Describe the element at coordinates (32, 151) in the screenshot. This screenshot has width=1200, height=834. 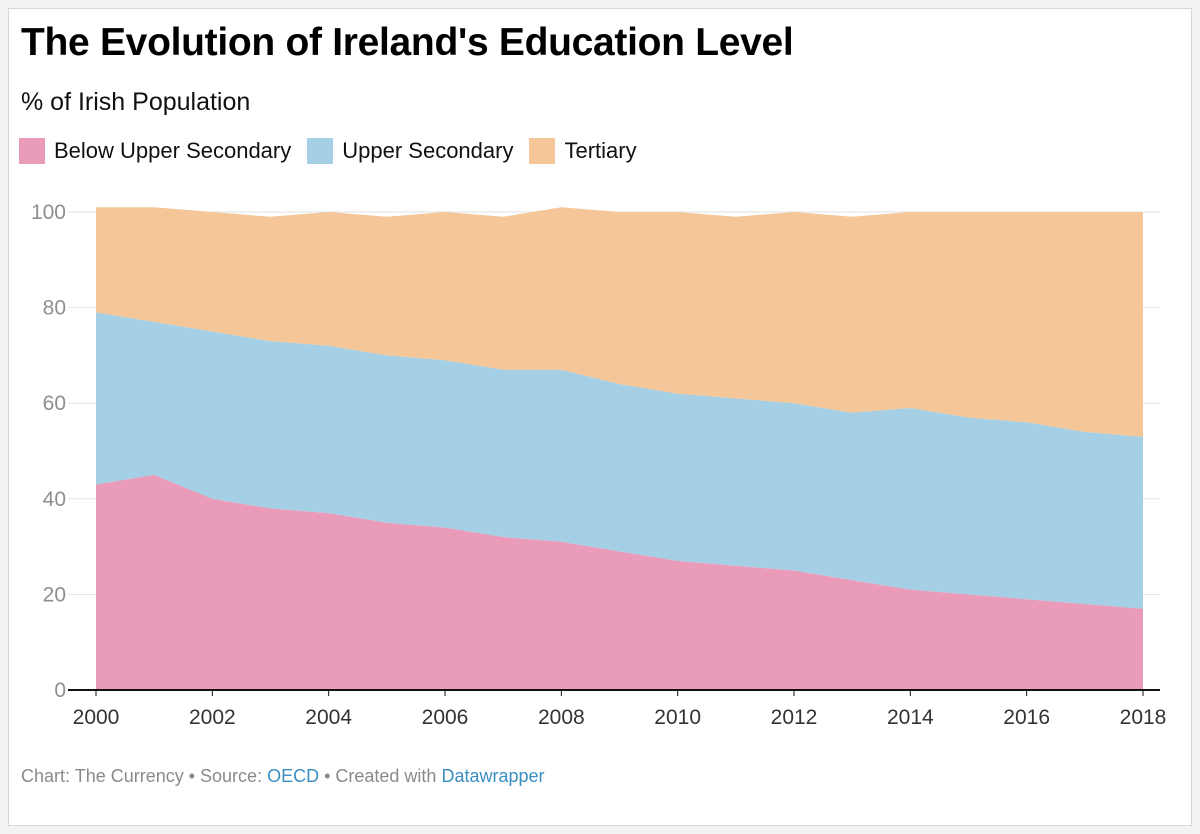
I see `legend-swatch-below-upper-secondary` at that location.